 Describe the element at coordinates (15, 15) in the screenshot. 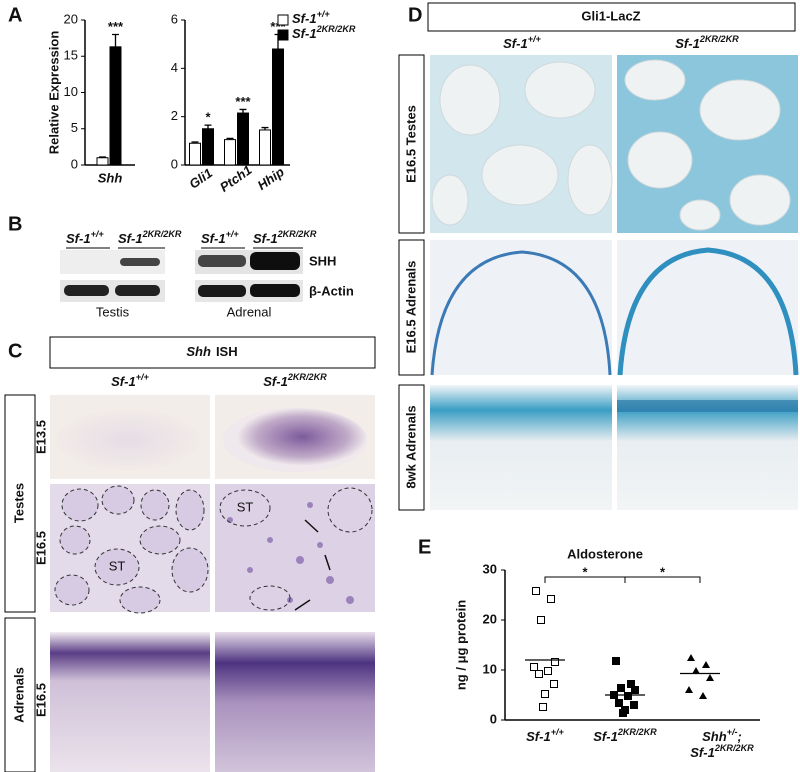

I see `panel-letter: A` at that location.